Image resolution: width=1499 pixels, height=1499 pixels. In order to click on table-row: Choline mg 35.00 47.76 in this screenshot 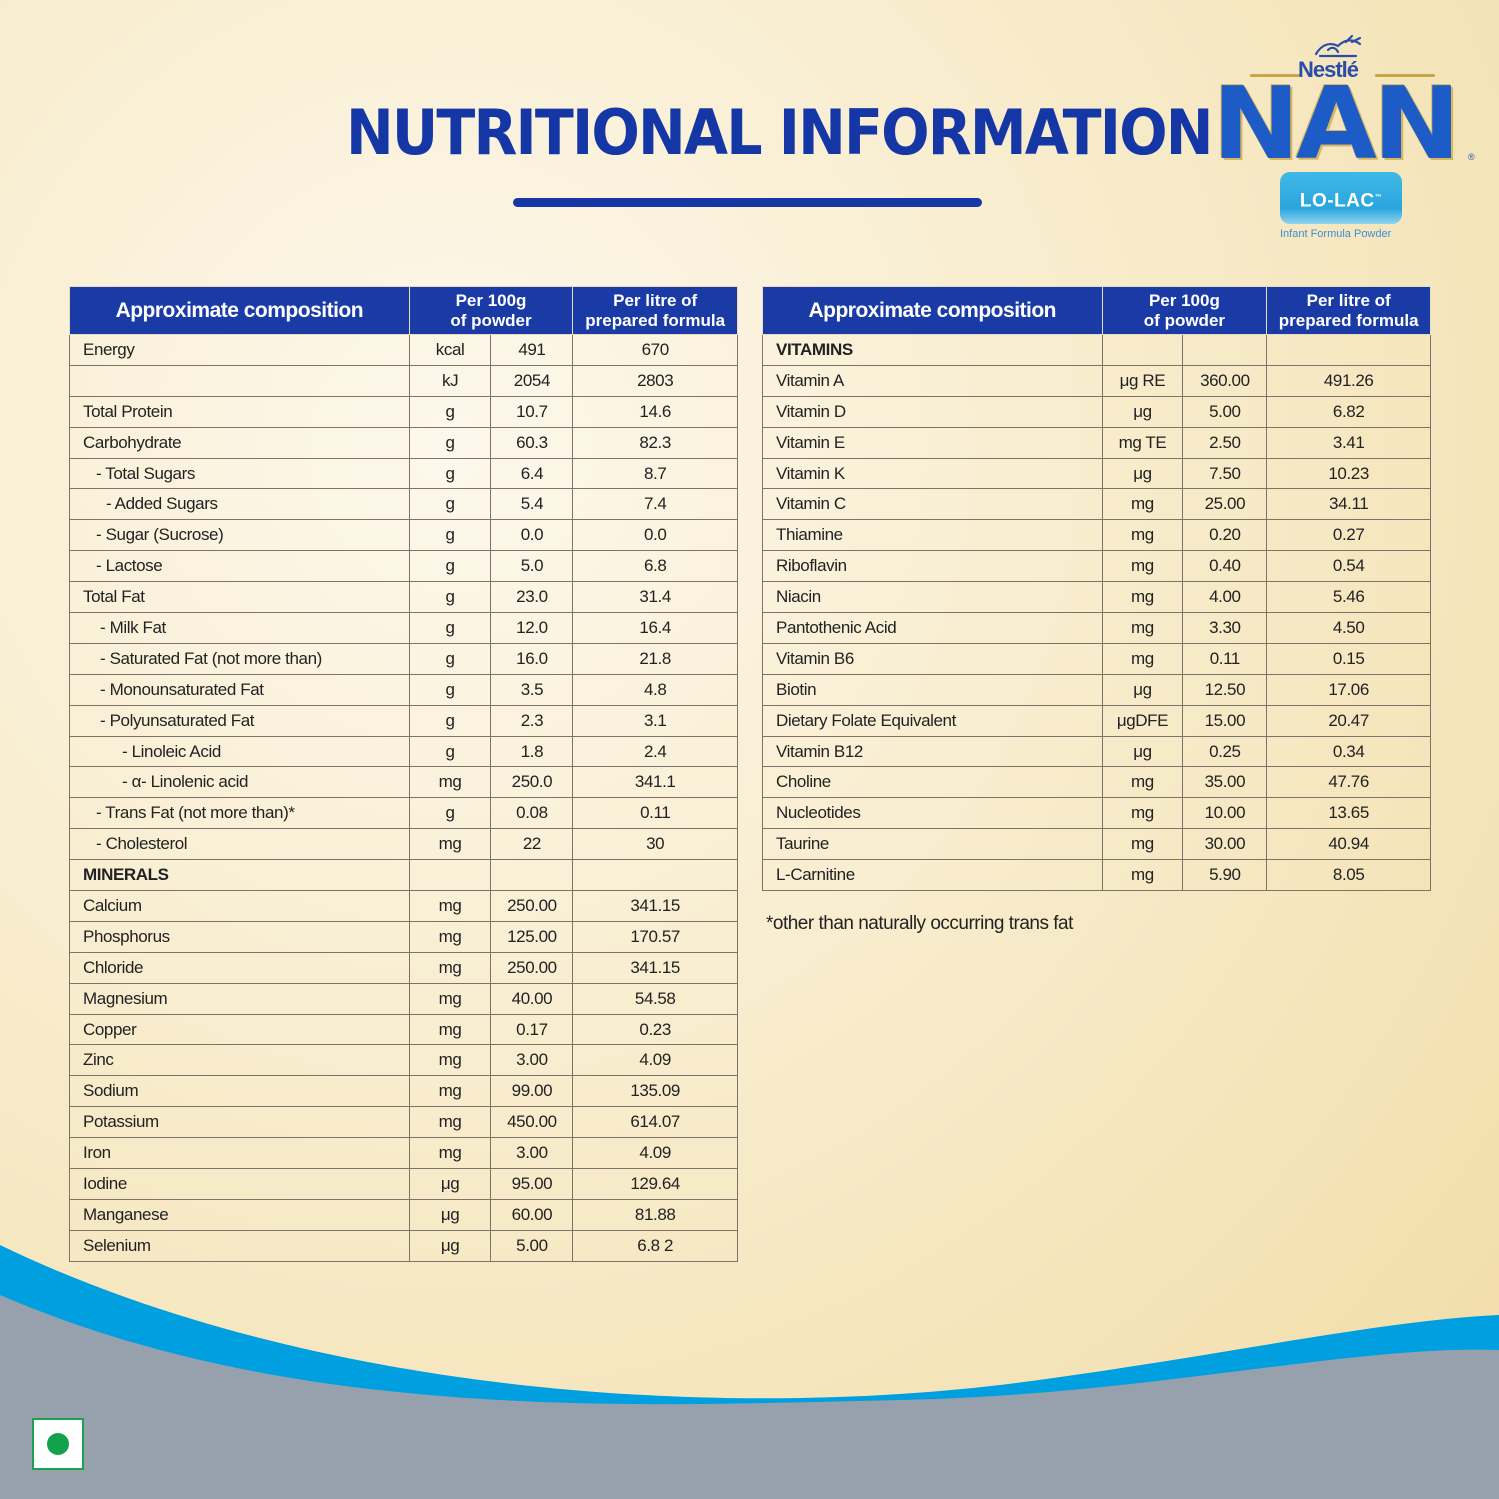, I will do `click(1096, 782)`.